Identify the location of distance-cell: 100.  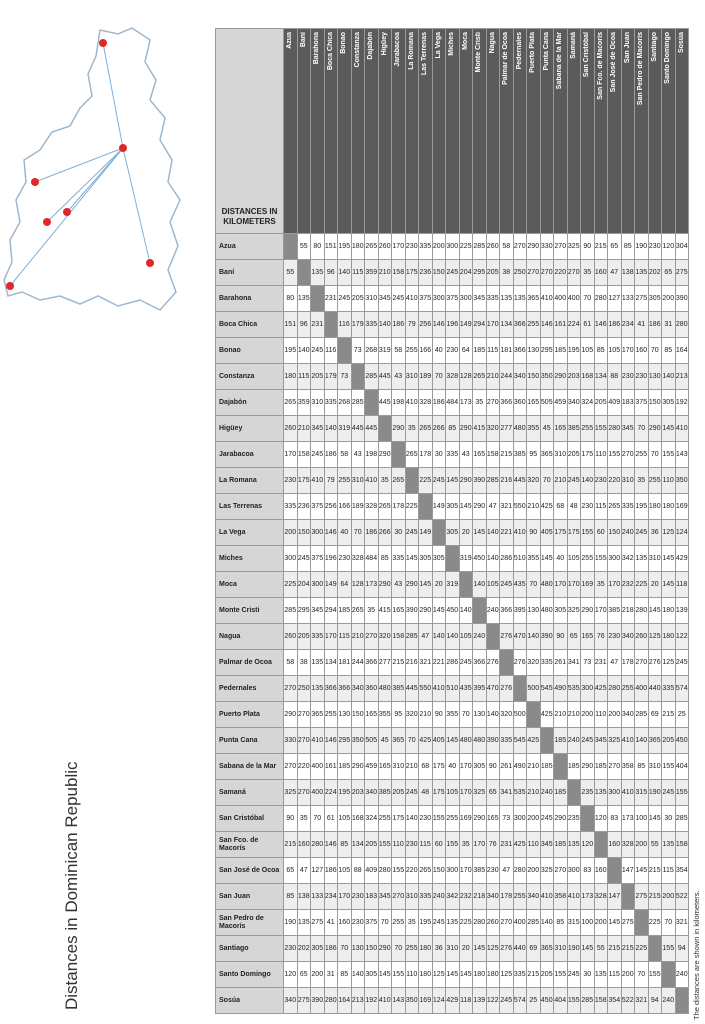
(587, 922).